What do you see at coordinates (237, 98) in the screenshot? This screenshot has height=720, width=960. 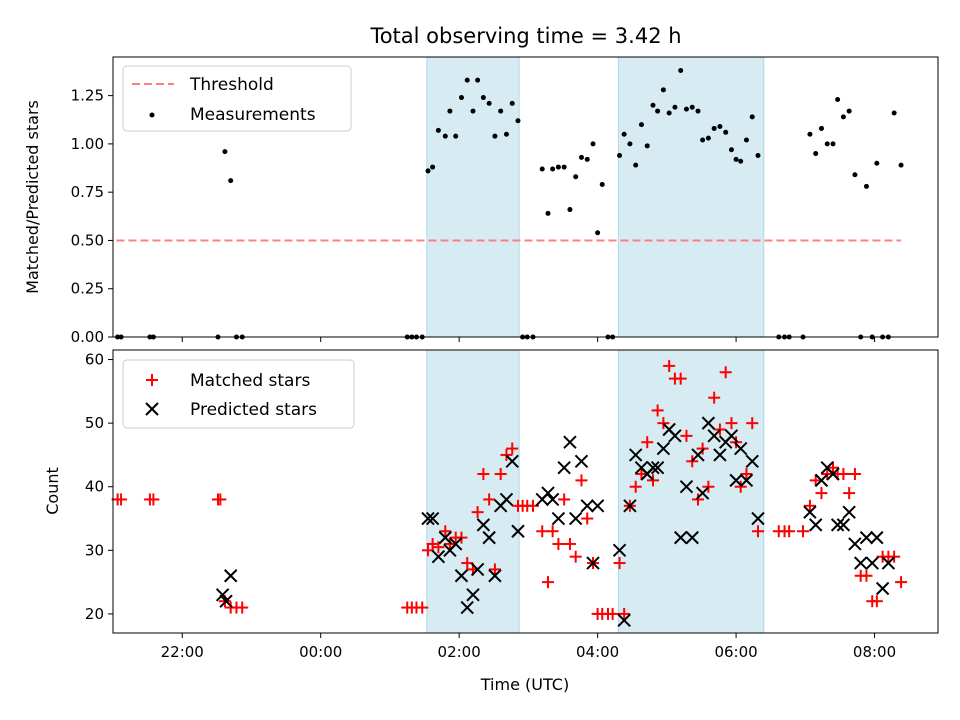 I see `top-legend-box` at bounding box center [237, 98].